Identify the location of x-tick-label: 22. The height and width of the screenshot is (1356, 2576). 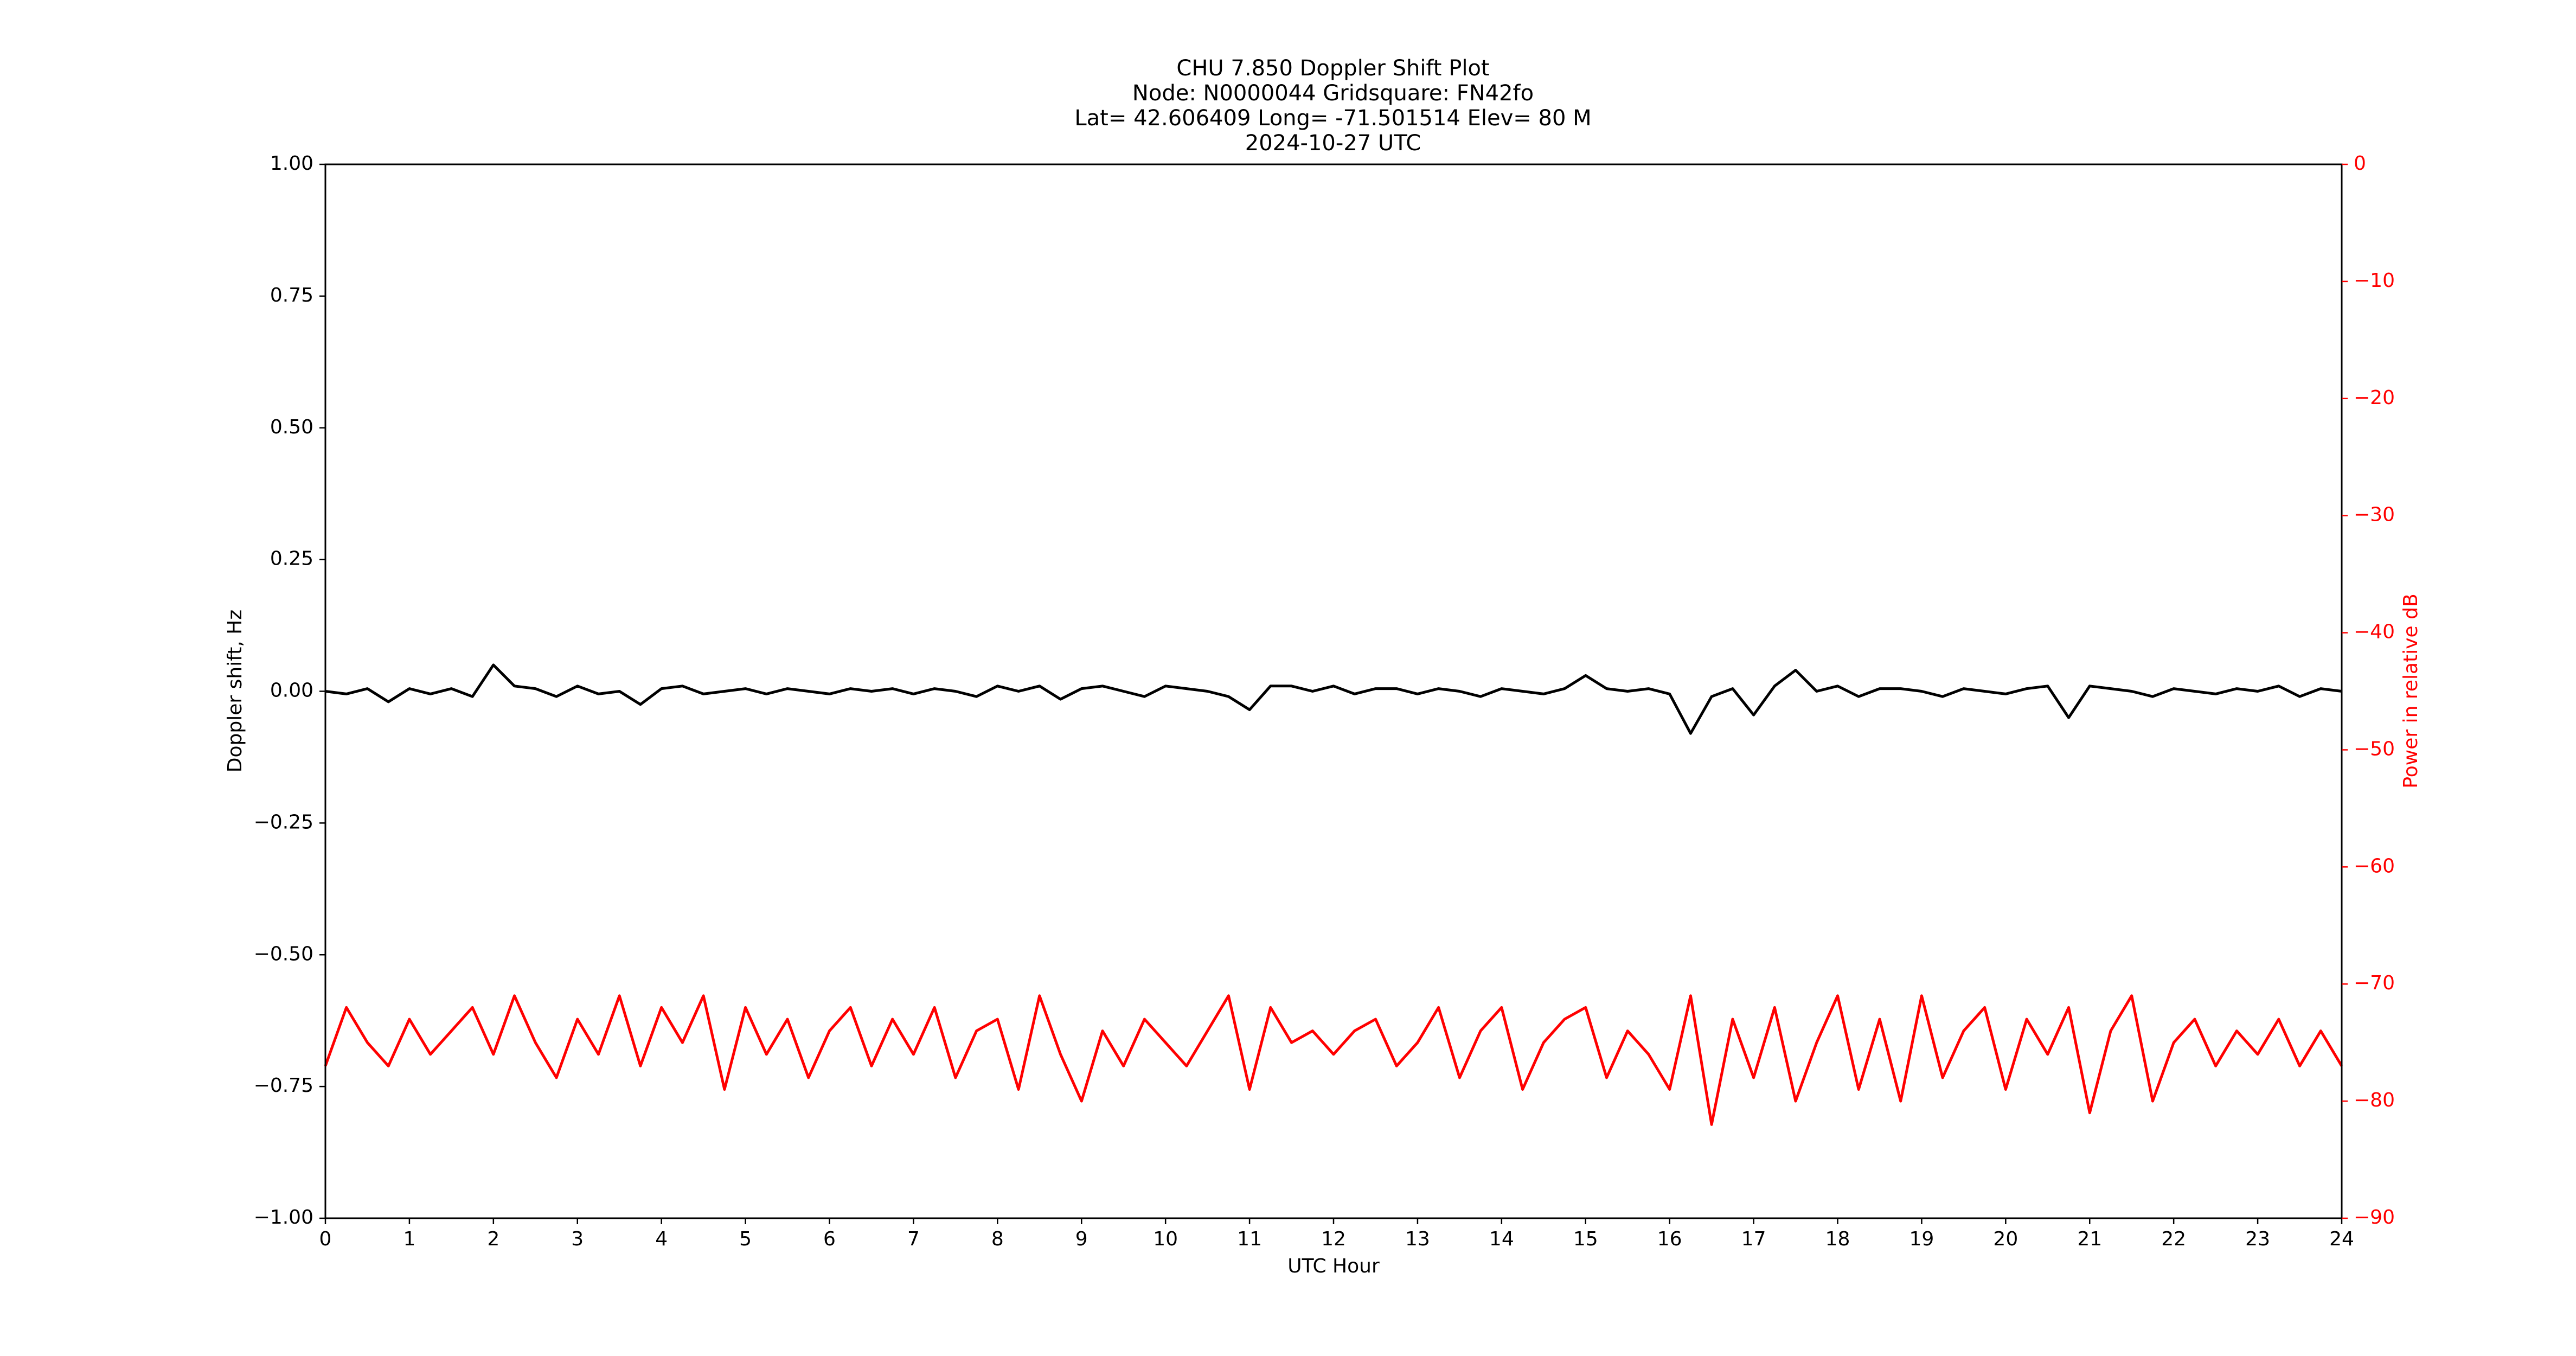
(2173, 1239).